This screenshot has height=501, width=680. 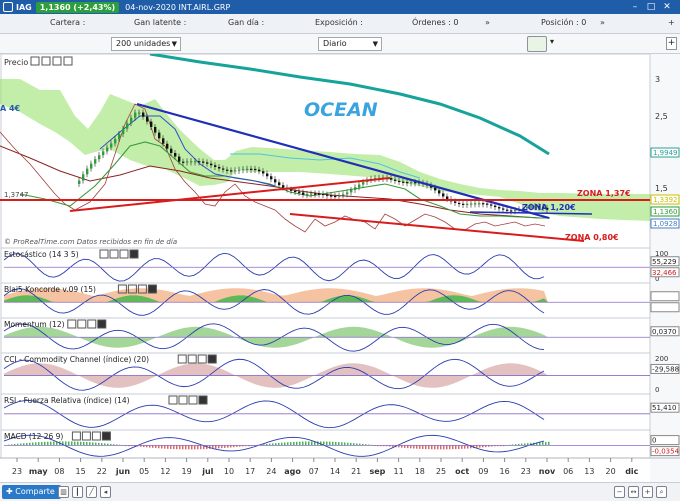 What do you see at coordinates (246, 22) in the screenshot?
I see `gan-dia-label: Gan día :` at bounding box center [246, 22].